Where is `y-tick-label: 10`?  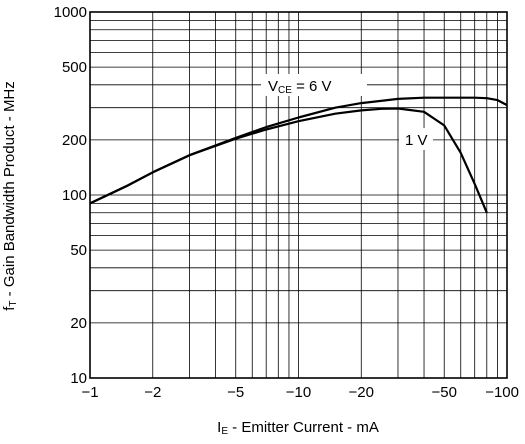 y-tick-label: 10 is located at coordinates (78, 378).